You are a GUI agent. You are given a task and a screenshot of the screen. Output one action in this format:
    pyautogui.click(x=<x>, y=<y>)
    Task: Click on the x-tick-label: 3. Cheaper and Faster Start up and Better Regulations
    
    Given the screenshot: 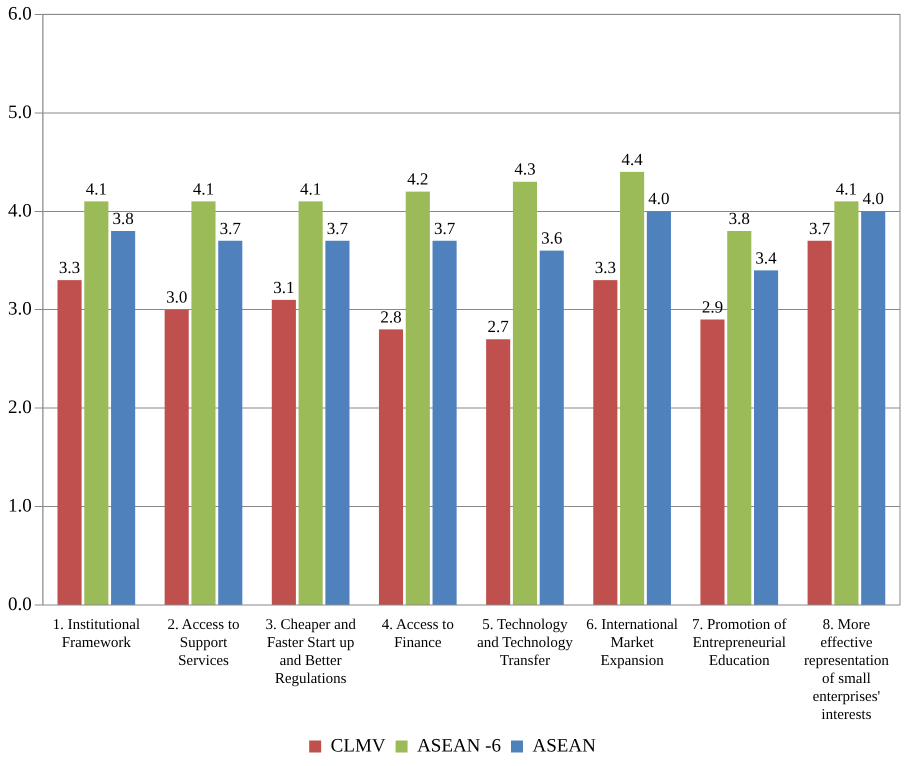 What is the action you would take?
    pyautogui.click(x=310, y=651)
    